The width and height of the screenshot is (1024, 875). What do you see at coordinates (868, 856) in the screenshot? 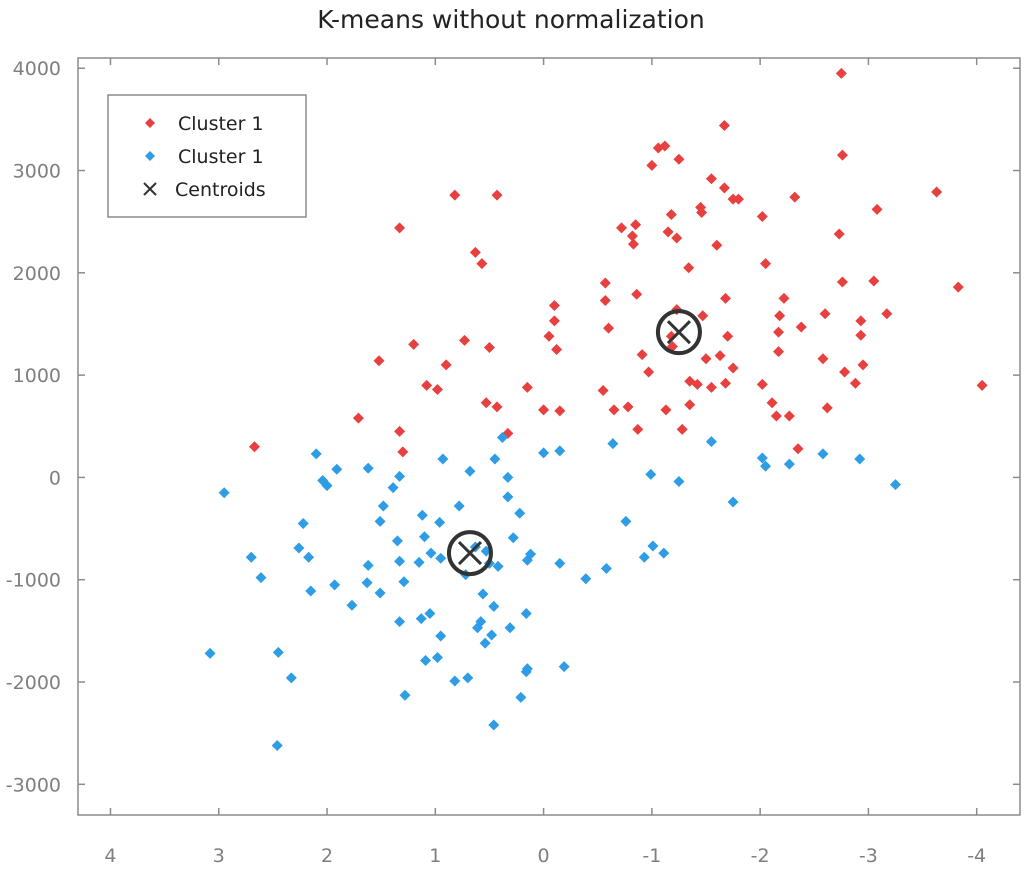
I see `x-tick-label: -3` at bounding box center [868, 856].